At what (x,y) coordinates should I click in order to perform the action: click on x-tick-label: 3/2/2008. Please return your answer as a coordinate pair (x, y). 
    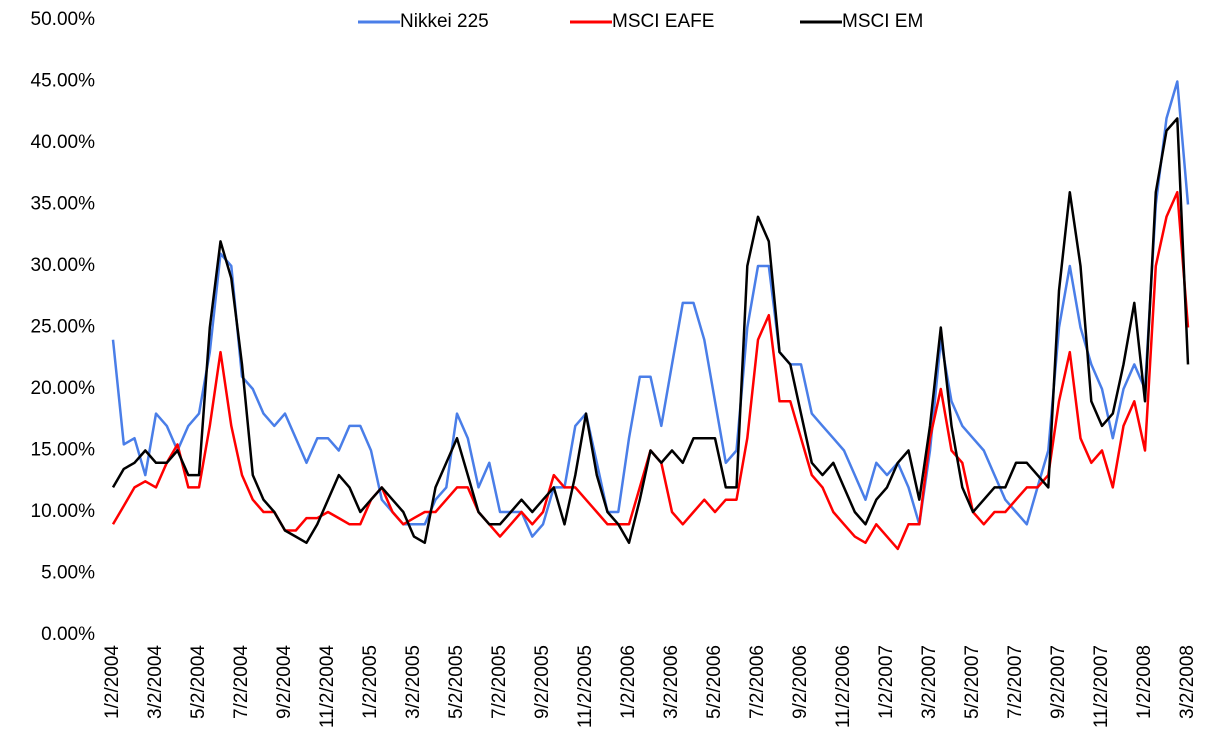
    Looking at the image, I should click on (1187, 682).